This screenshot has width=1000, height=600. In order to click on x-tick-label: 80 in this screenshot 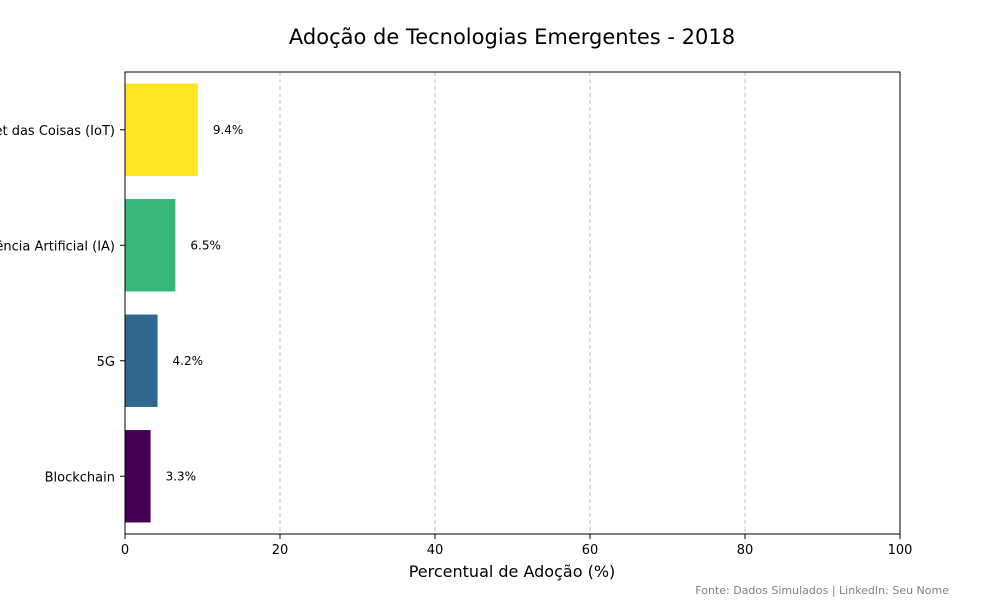, I will do `click(745, 550)`.